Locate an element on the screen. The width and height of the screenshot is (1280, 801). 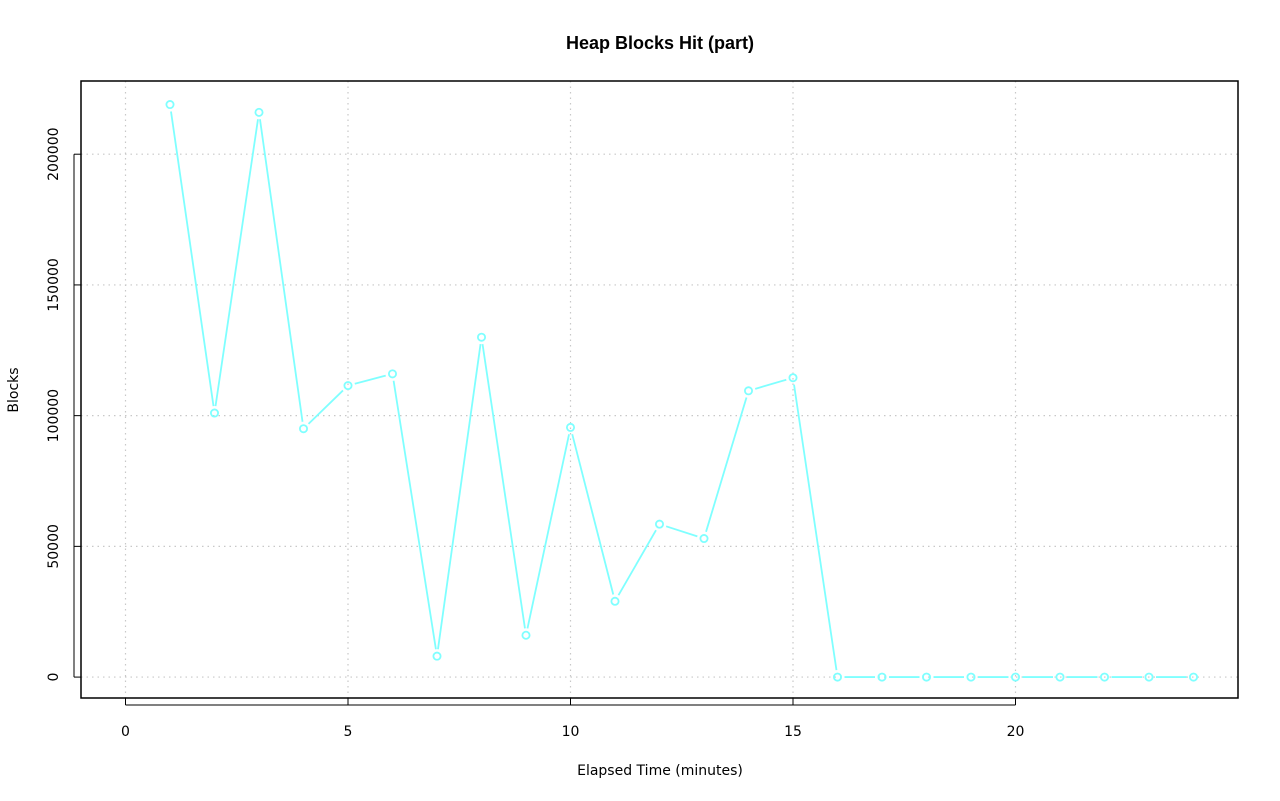
chart-title: Heap Blocks Hit (part) is located at coordinates (660, 43).